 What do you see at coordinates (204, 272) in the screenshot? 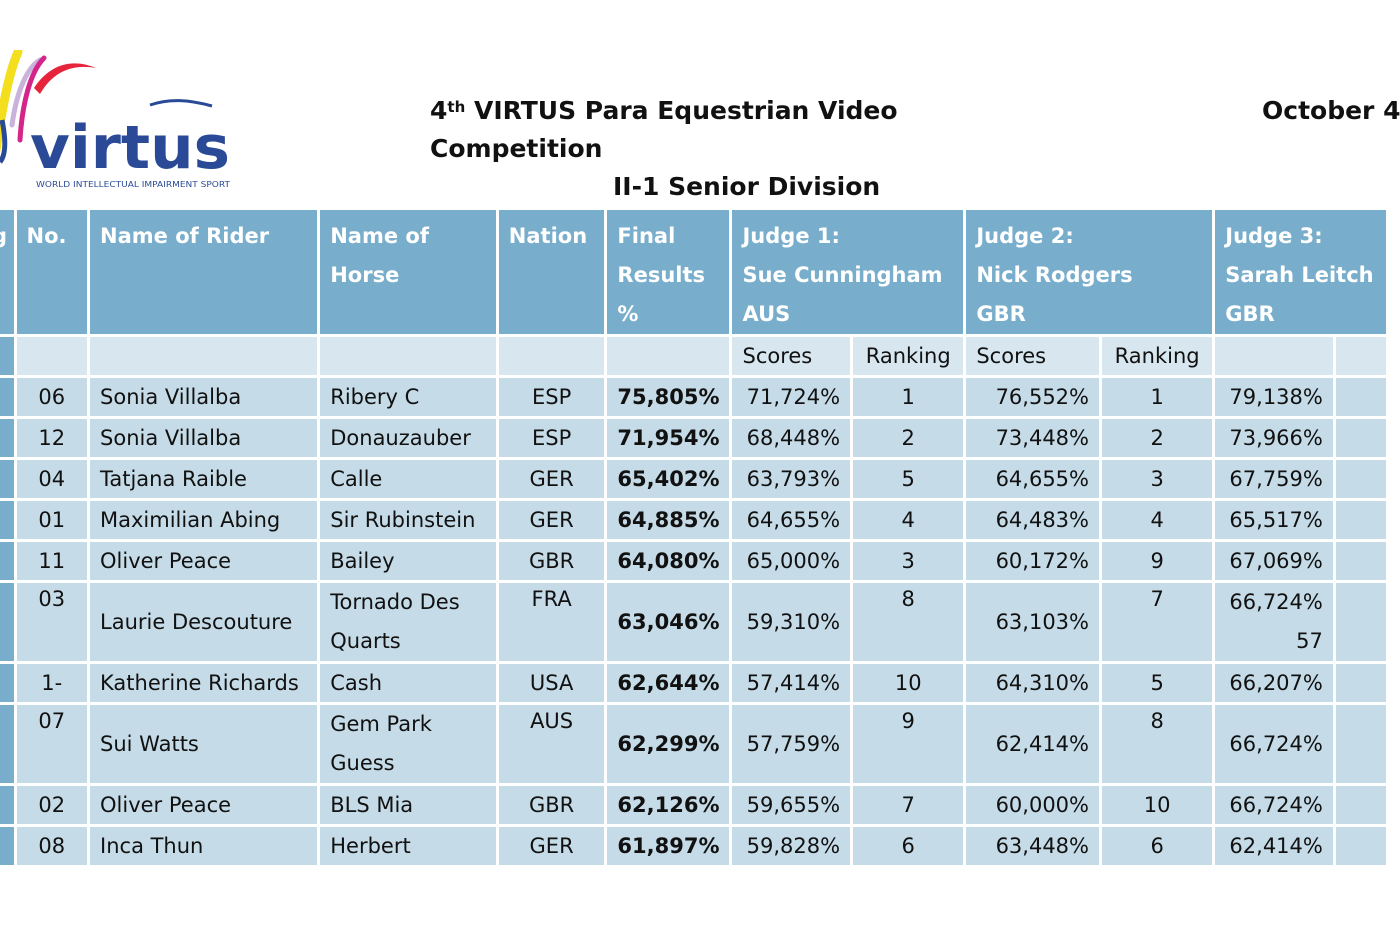
I see `header-rider: Name of Rider` at bounding box center [204, 272].